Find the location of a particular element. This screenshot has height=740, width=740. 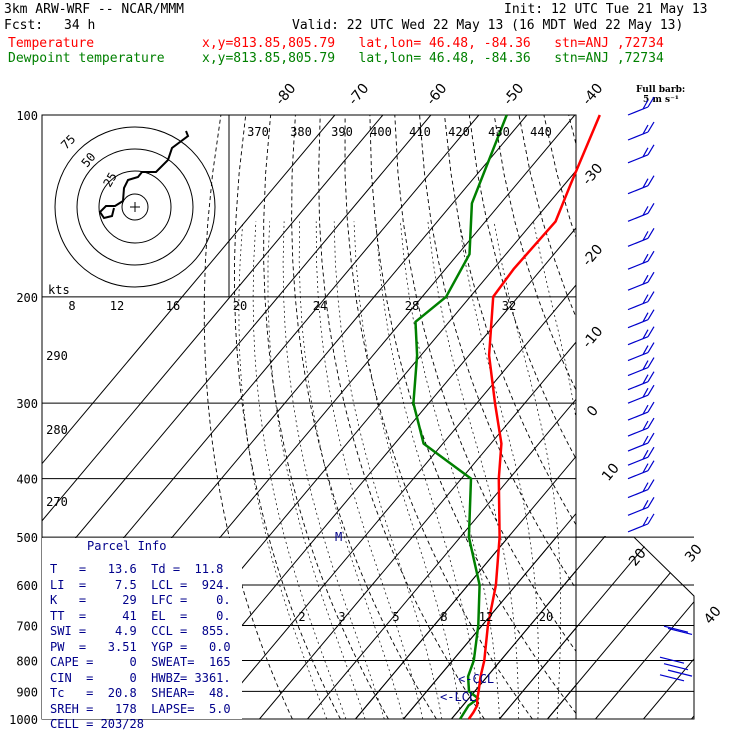

hodograph-label-50: 50 is located at coordinates (89, 160).